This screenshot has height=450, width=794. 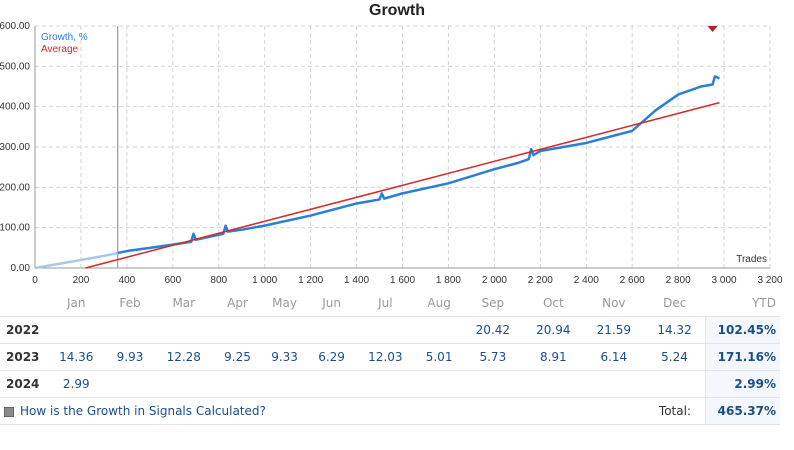 I want to click on year-cell: 2024, so click(x=23, y=384).